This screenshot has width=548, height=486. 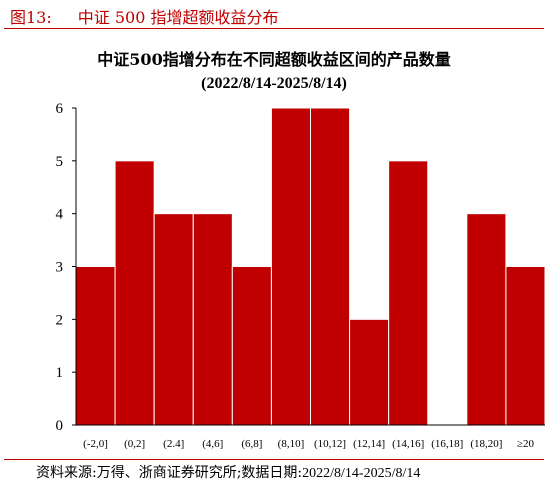 I want to click on y-tick-label-1: 1, so click(x=60, y=373).